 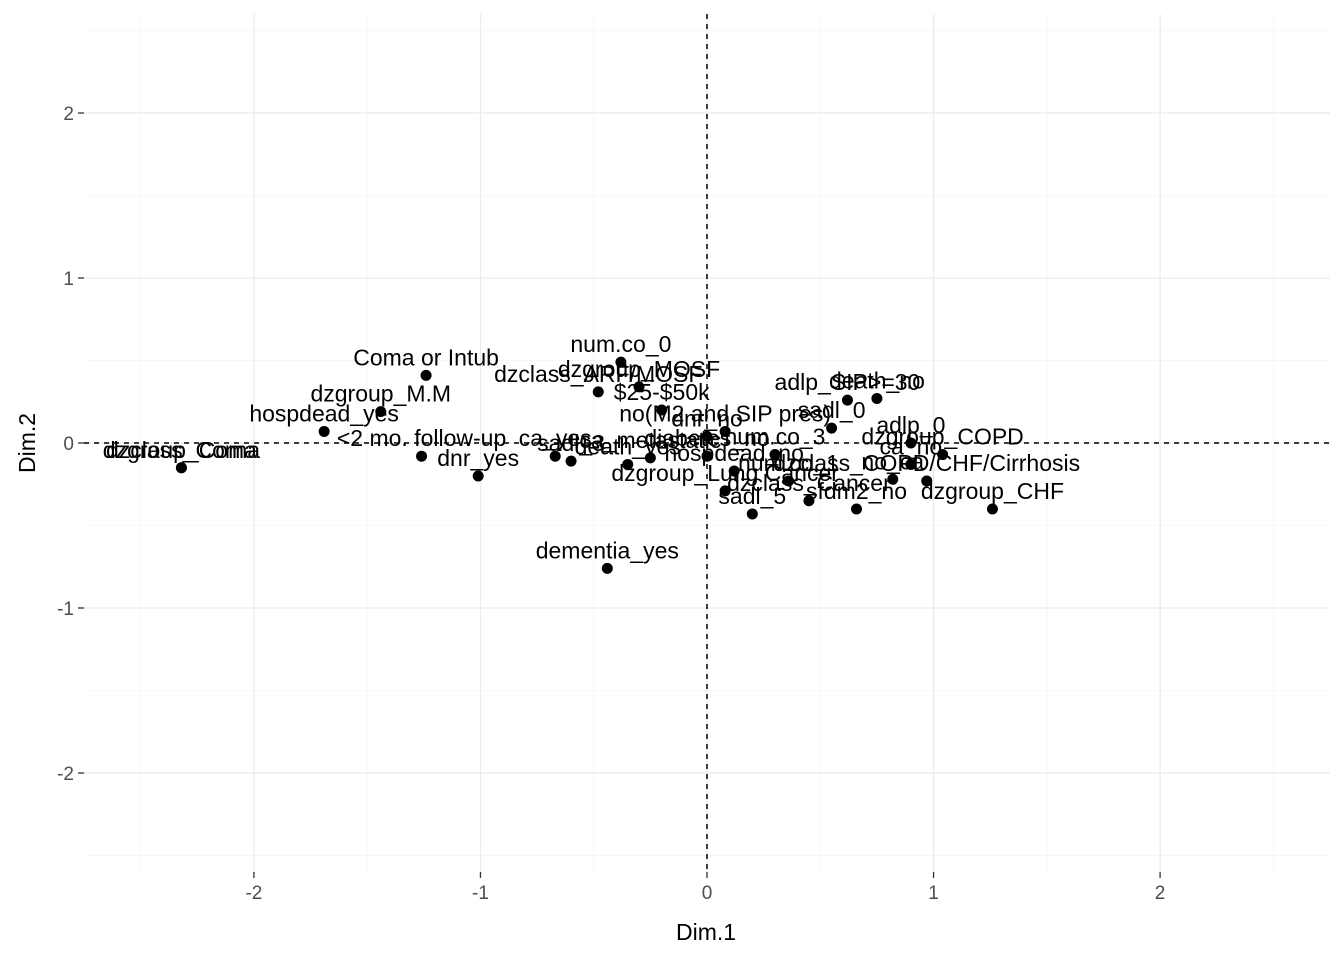 I want to click on y-axis: -2 -1 0 1 2, so click(x=70, y=444).